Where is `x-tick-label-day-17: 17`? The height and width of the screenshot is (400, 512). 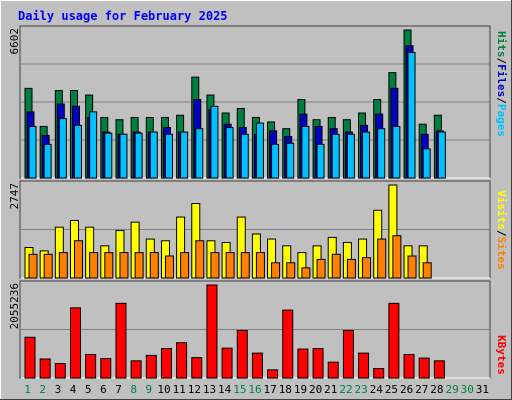
x-tick-label-day-17: 17 is located at coordinates (270, 389).